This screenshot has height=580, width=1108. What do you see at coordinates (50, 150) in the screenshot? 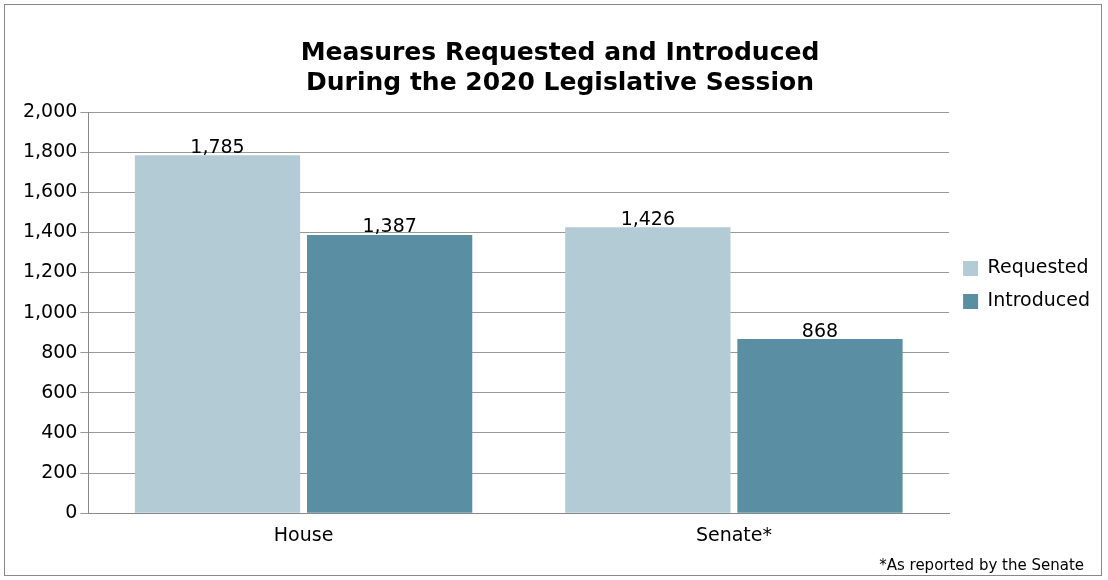
I see `y-tick-label: 1,800` at bounding box center [50, 150].